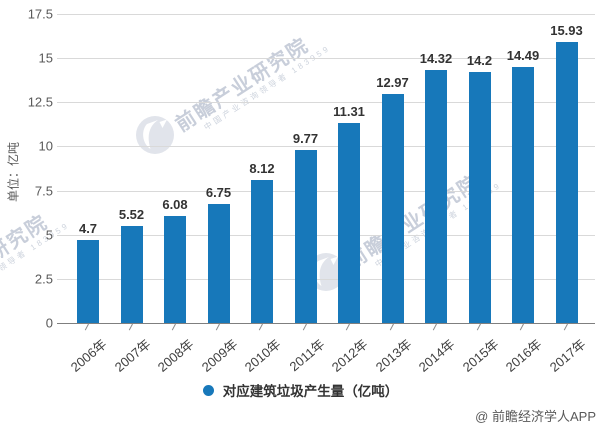 The width and height of the screenshot is (601, 428). I want to click on y-tick-label: 17.5, so click(40, 14).